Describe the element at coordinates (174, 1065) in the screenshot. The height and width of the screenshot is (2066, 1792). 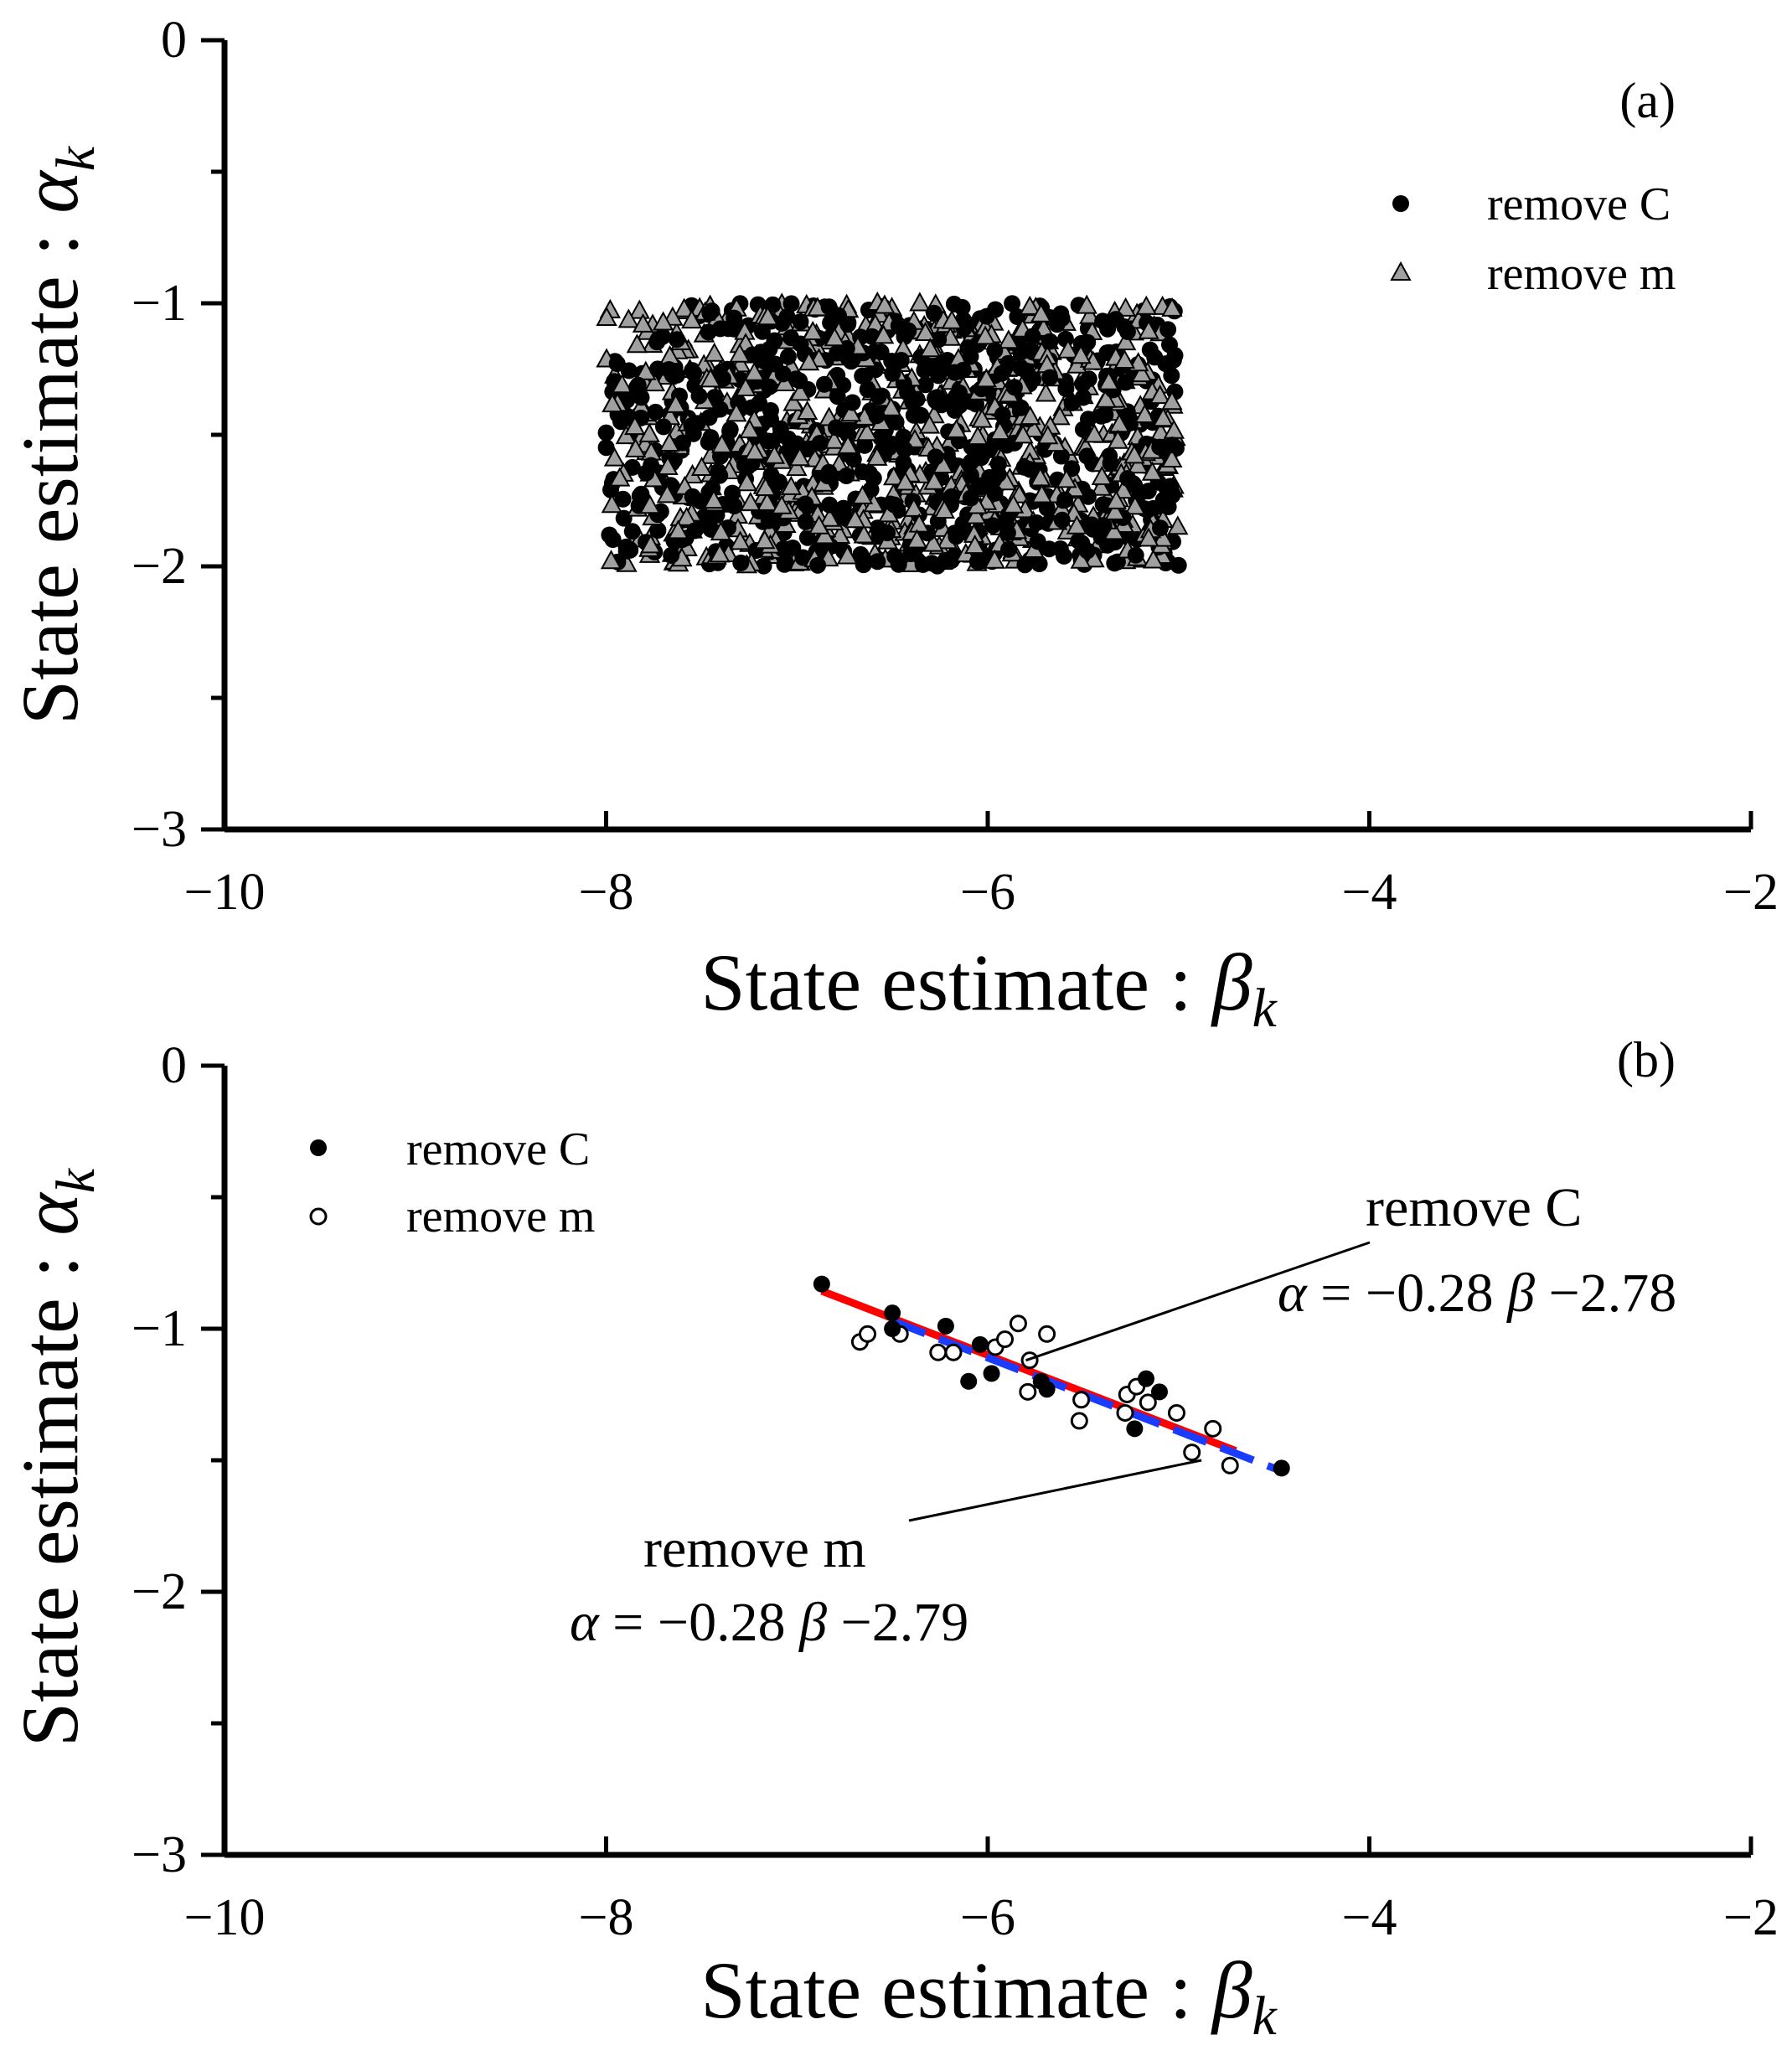
I see `y-tick-label: 0` at that location.